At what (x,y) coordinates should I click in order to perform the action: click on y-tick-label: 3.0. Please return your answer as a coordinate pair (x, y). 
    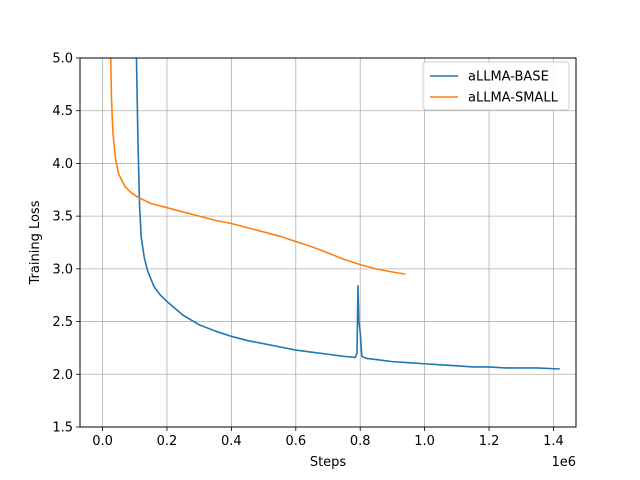
    Looking at the image, I should click on (62, 269).